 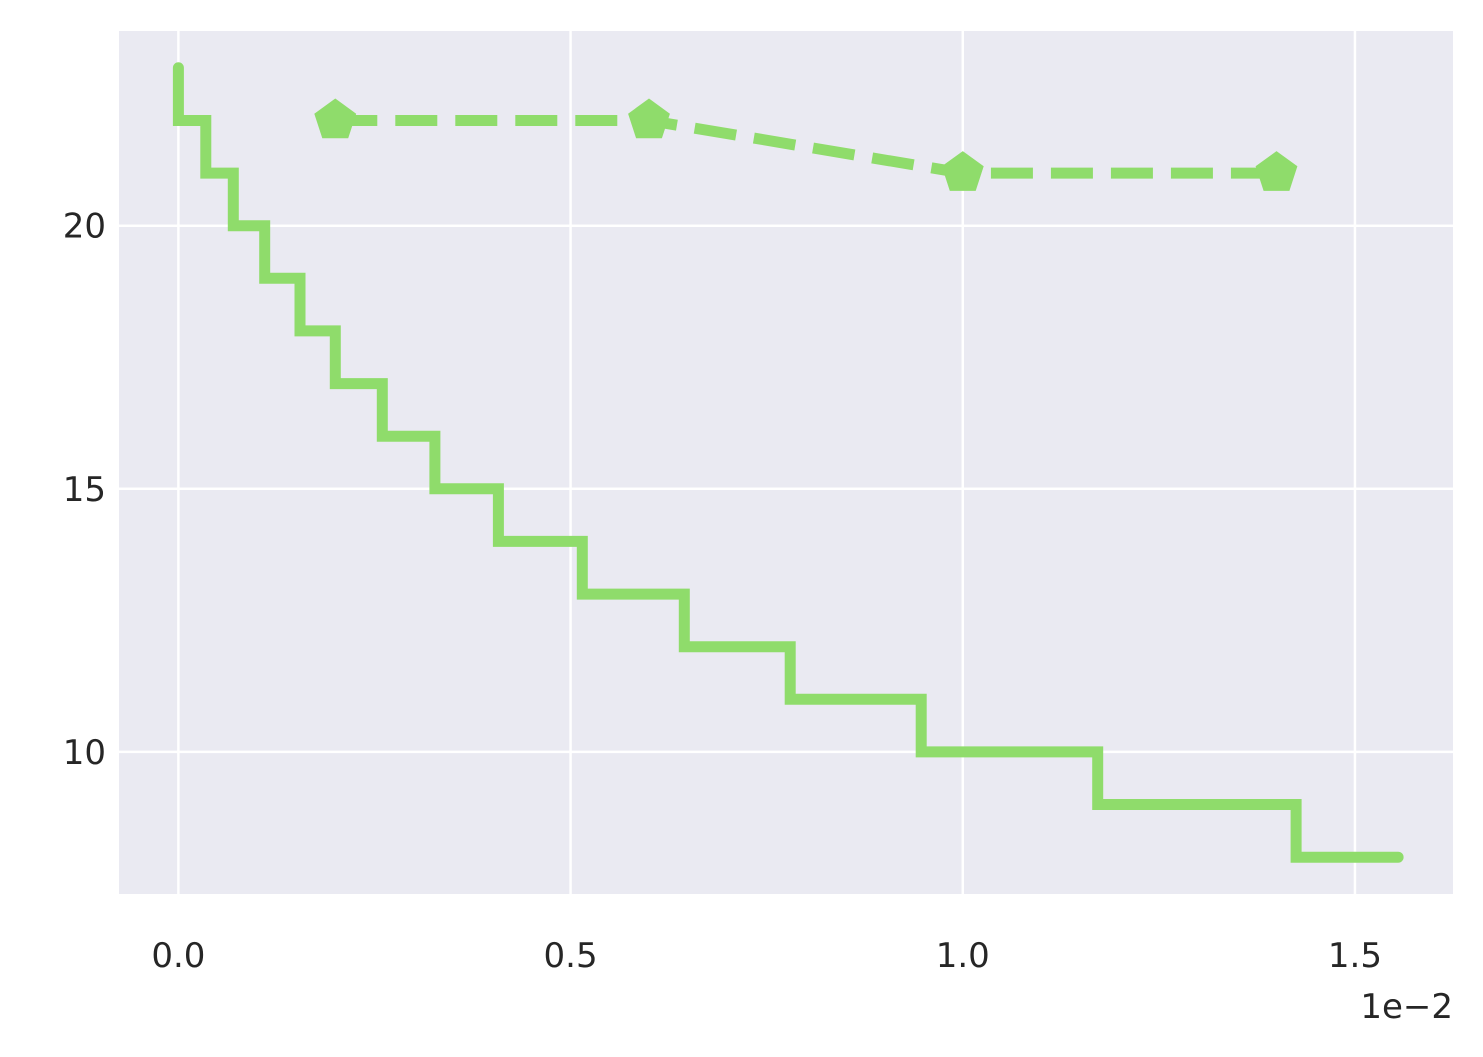 I want to click on y-tick-label: 15, so click(x=84, y=490).